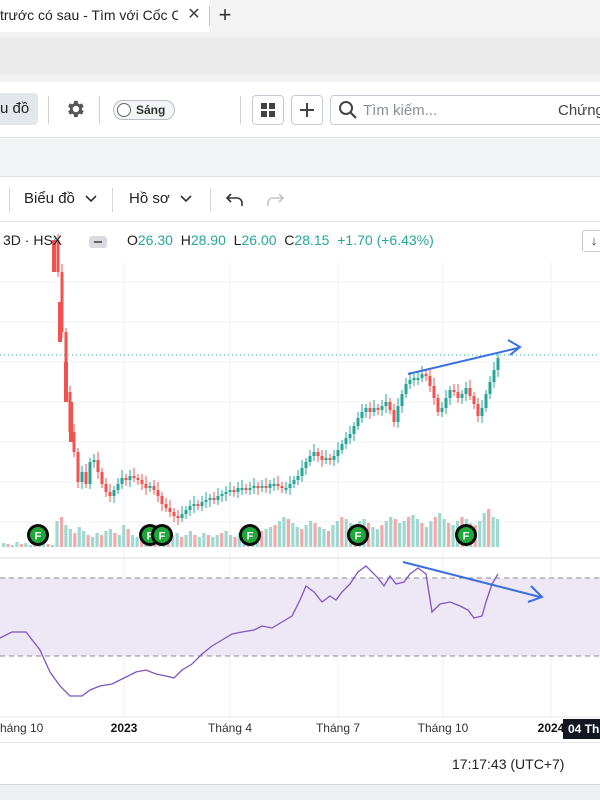 The width and height of the screenshot is (600, 800). Describe the element at coordinates (289, 240) in the screenshot. I see `close-key: C` at that location.